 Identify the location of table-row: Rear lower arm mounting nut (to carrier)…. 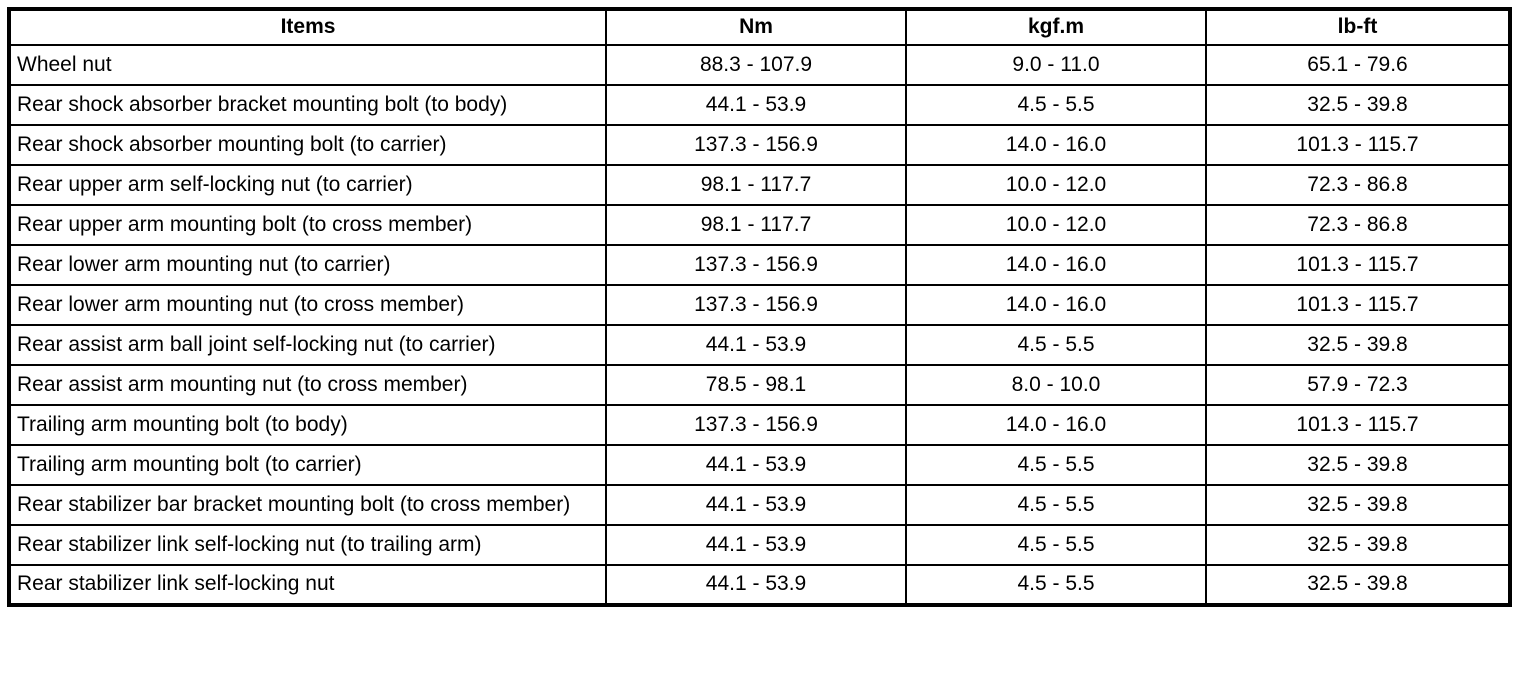
(759, 265).